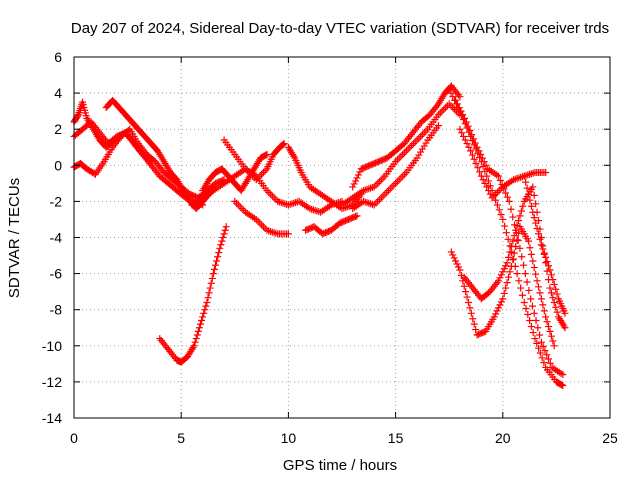 This screenshot has width=640, height=480. Describe the element at coordinates (340, 465) in the screenshot. I see `x-axis-label: GPS time / hours` at that location.